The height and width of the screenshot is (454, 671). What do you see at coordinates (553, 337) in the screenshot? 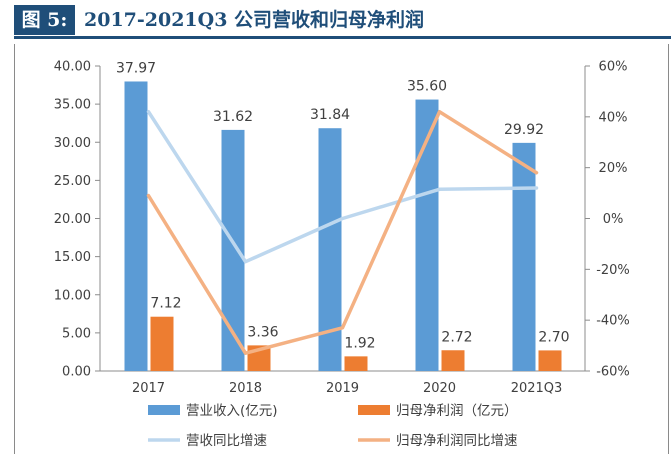
I see `profit-data-label: 2.70` at bounding box center [553, 337].